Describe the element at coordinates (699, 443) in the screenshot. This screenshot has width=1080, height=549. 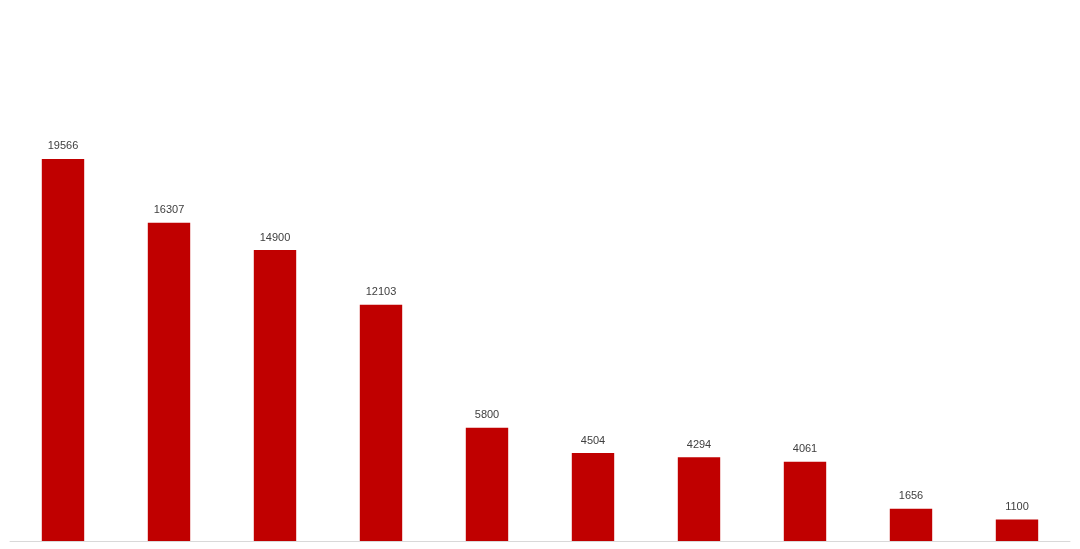
I see `data-label: 4294` at that location.